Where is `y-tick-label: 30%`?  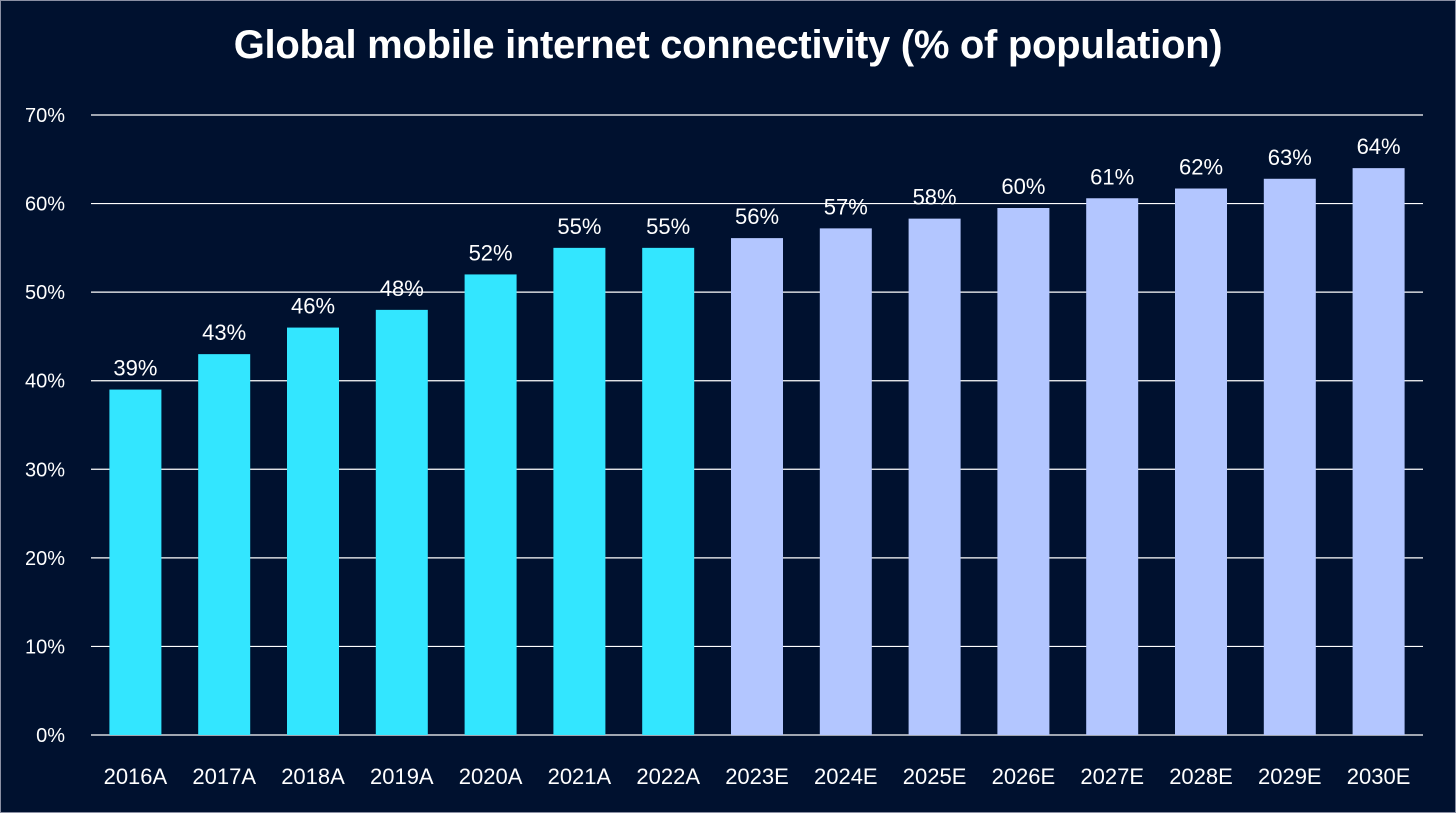
y-tick-label: 30% is located at coordinates (45, 470).